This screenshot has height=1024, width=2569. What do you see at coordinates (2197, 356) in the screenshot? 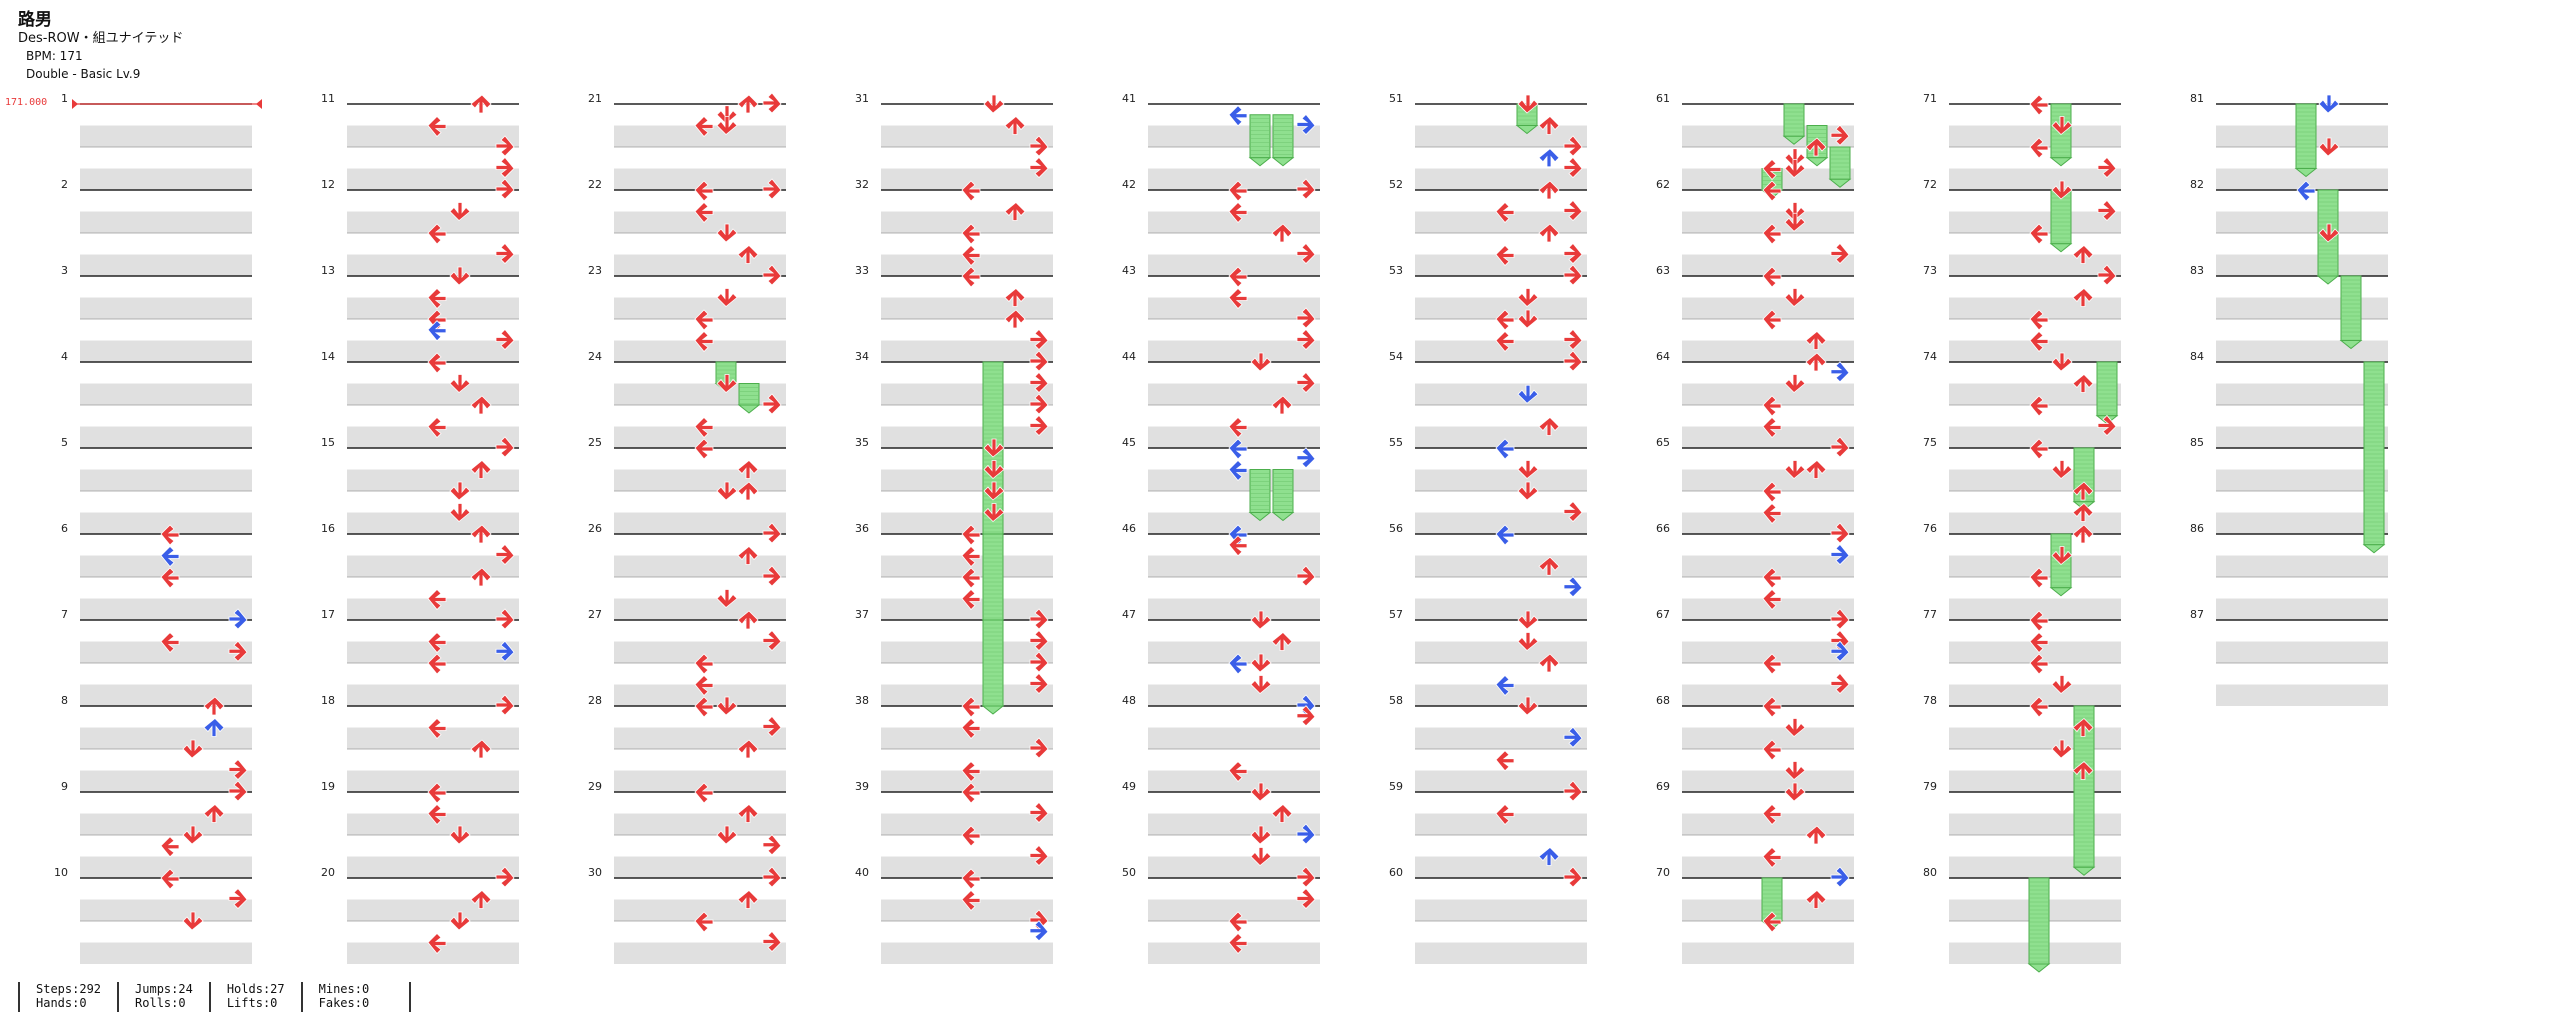
I see `measure-number: 84` at bounding box center [2197, 356].